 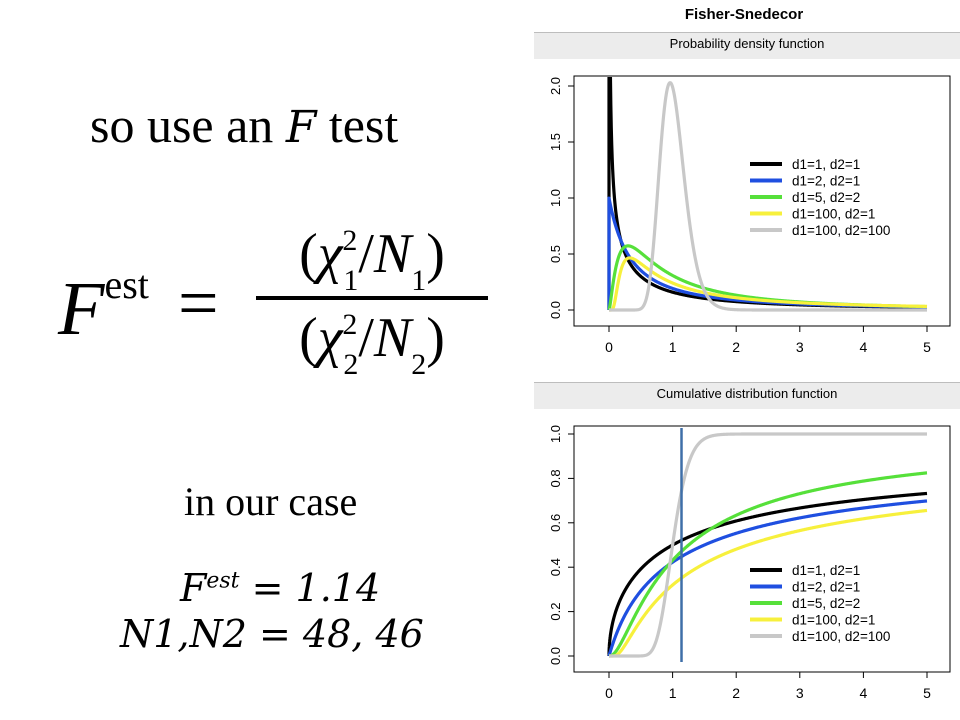 I want to click on num-n: N, so click(x=392, y=254).